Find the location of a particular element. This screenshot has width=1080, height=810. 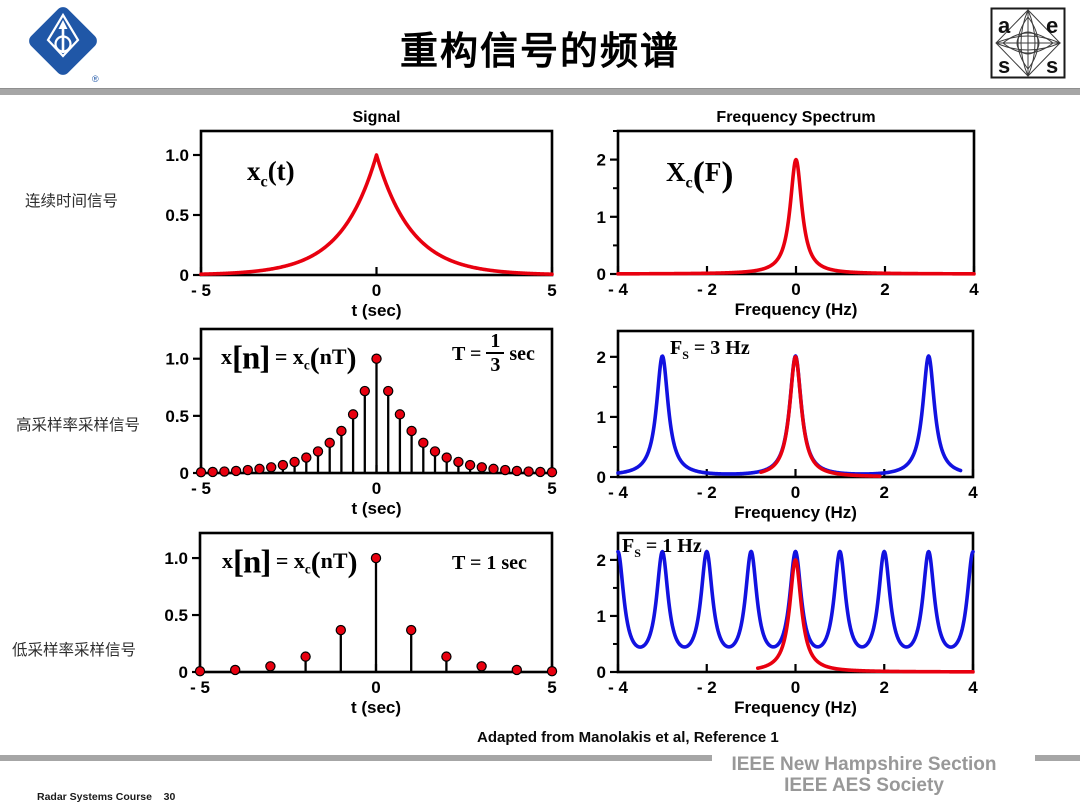

y-tick-label: 1.0 is located at coordinates (177, 155).